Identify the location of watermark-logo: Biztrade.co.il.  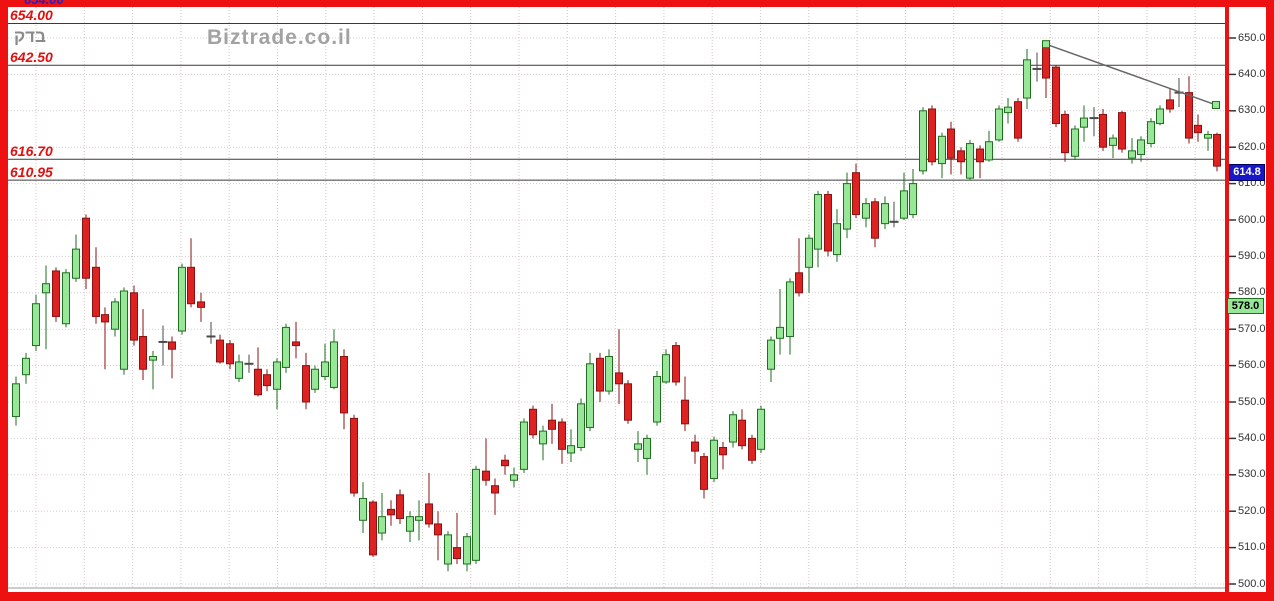
(279, 37).